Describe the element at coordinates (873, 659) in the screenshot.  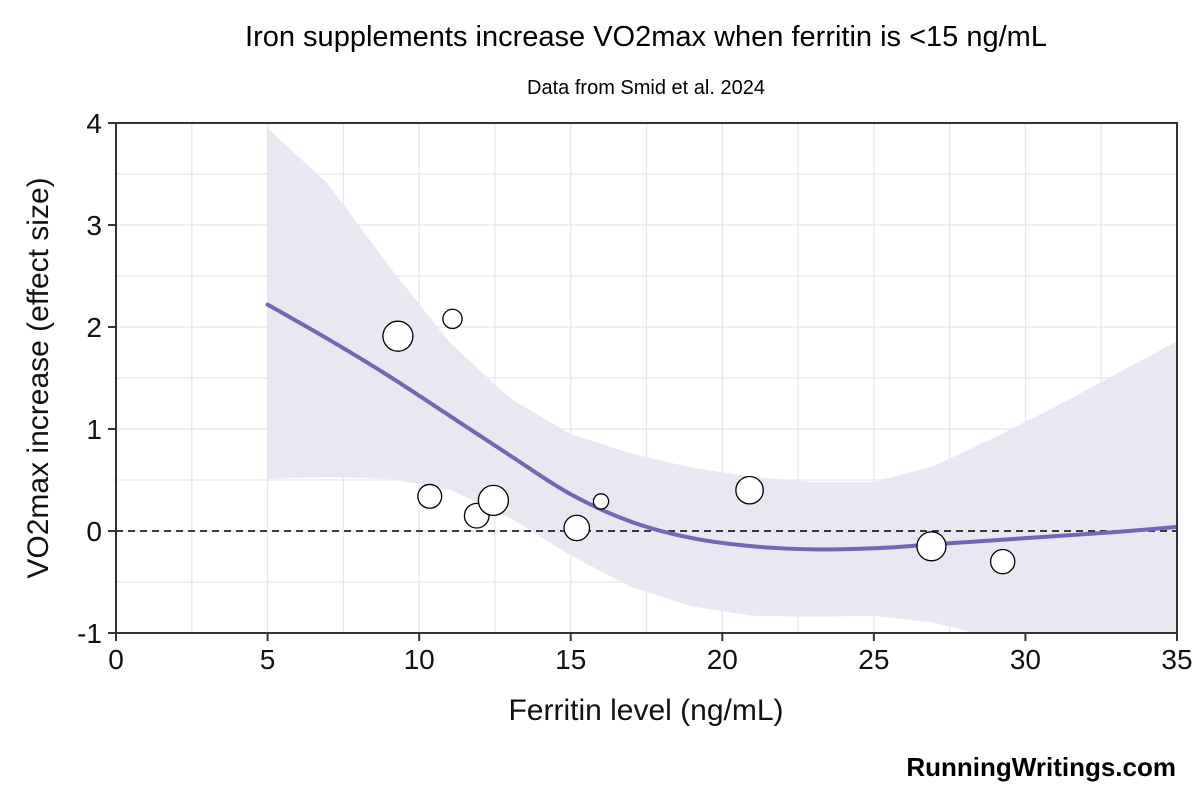
I see `x-tick-label: 25` at that location.